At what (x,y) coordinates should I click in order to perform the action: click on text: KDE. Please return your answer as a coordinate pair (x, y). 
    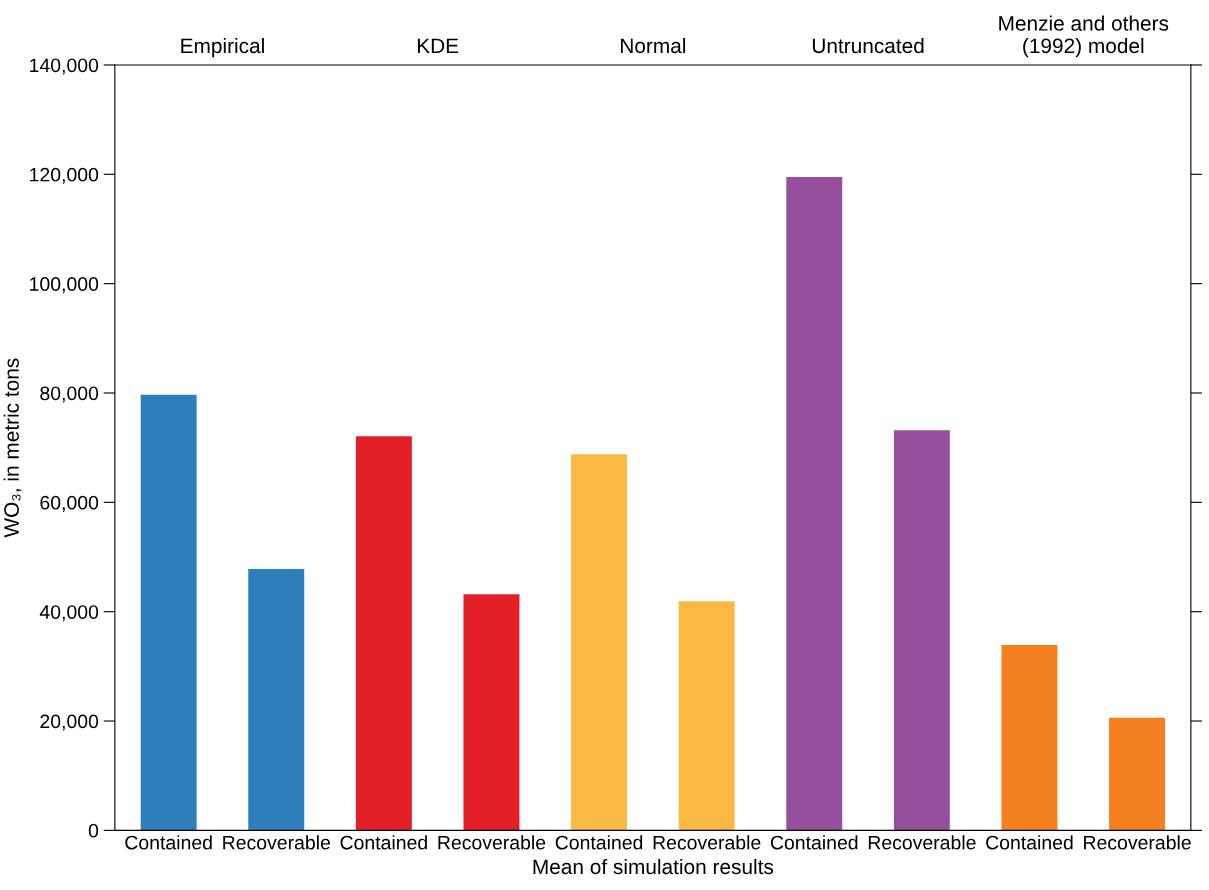
    Looking at the image, I should click on (438, 45).